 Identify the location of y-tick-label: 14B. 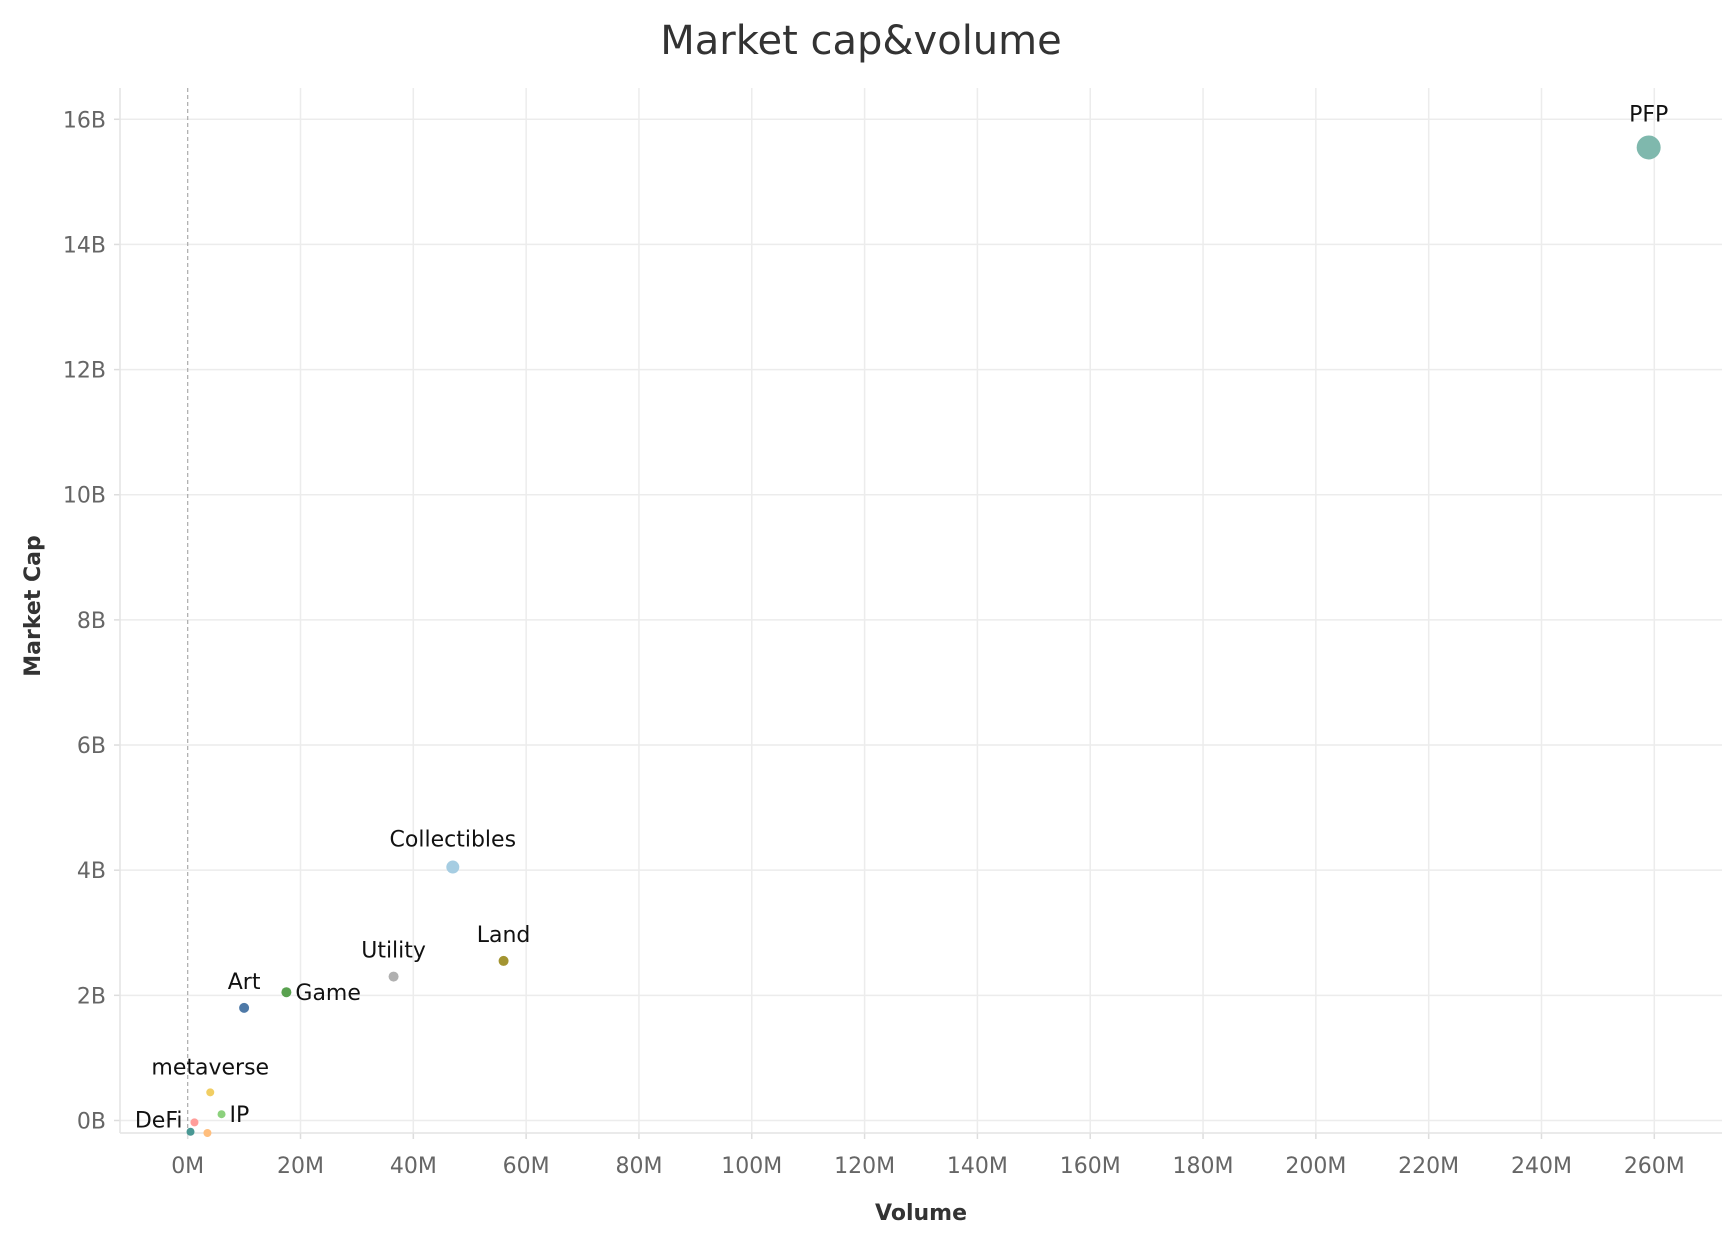
(84, 245).